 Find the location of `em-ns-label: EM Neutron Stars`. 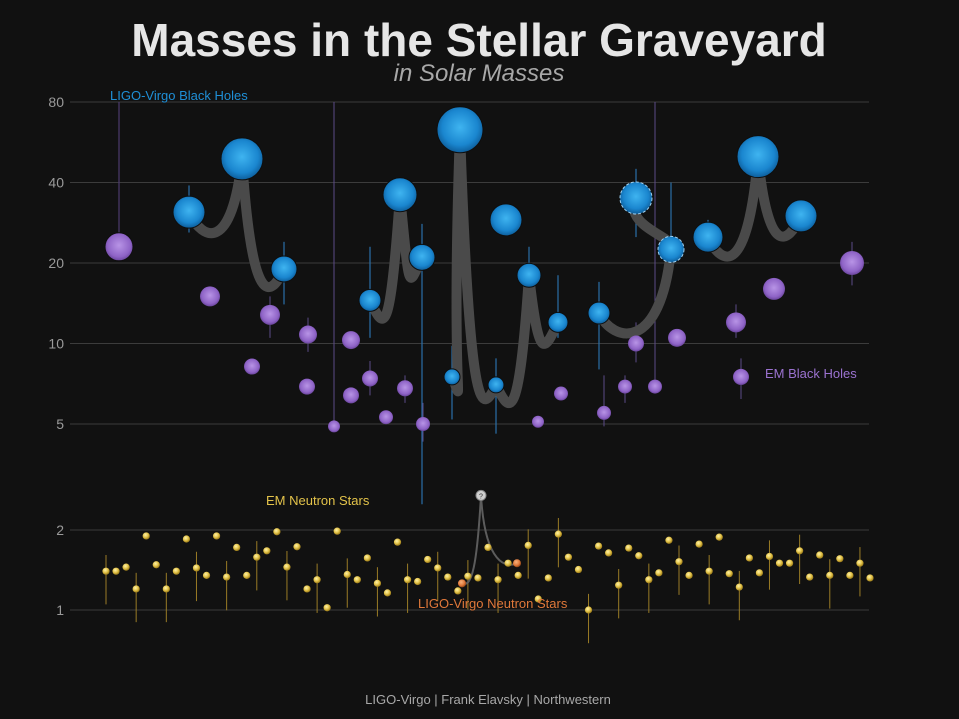

em-ns-label: EM Neutron Stars is located at coordinates (318, 500).